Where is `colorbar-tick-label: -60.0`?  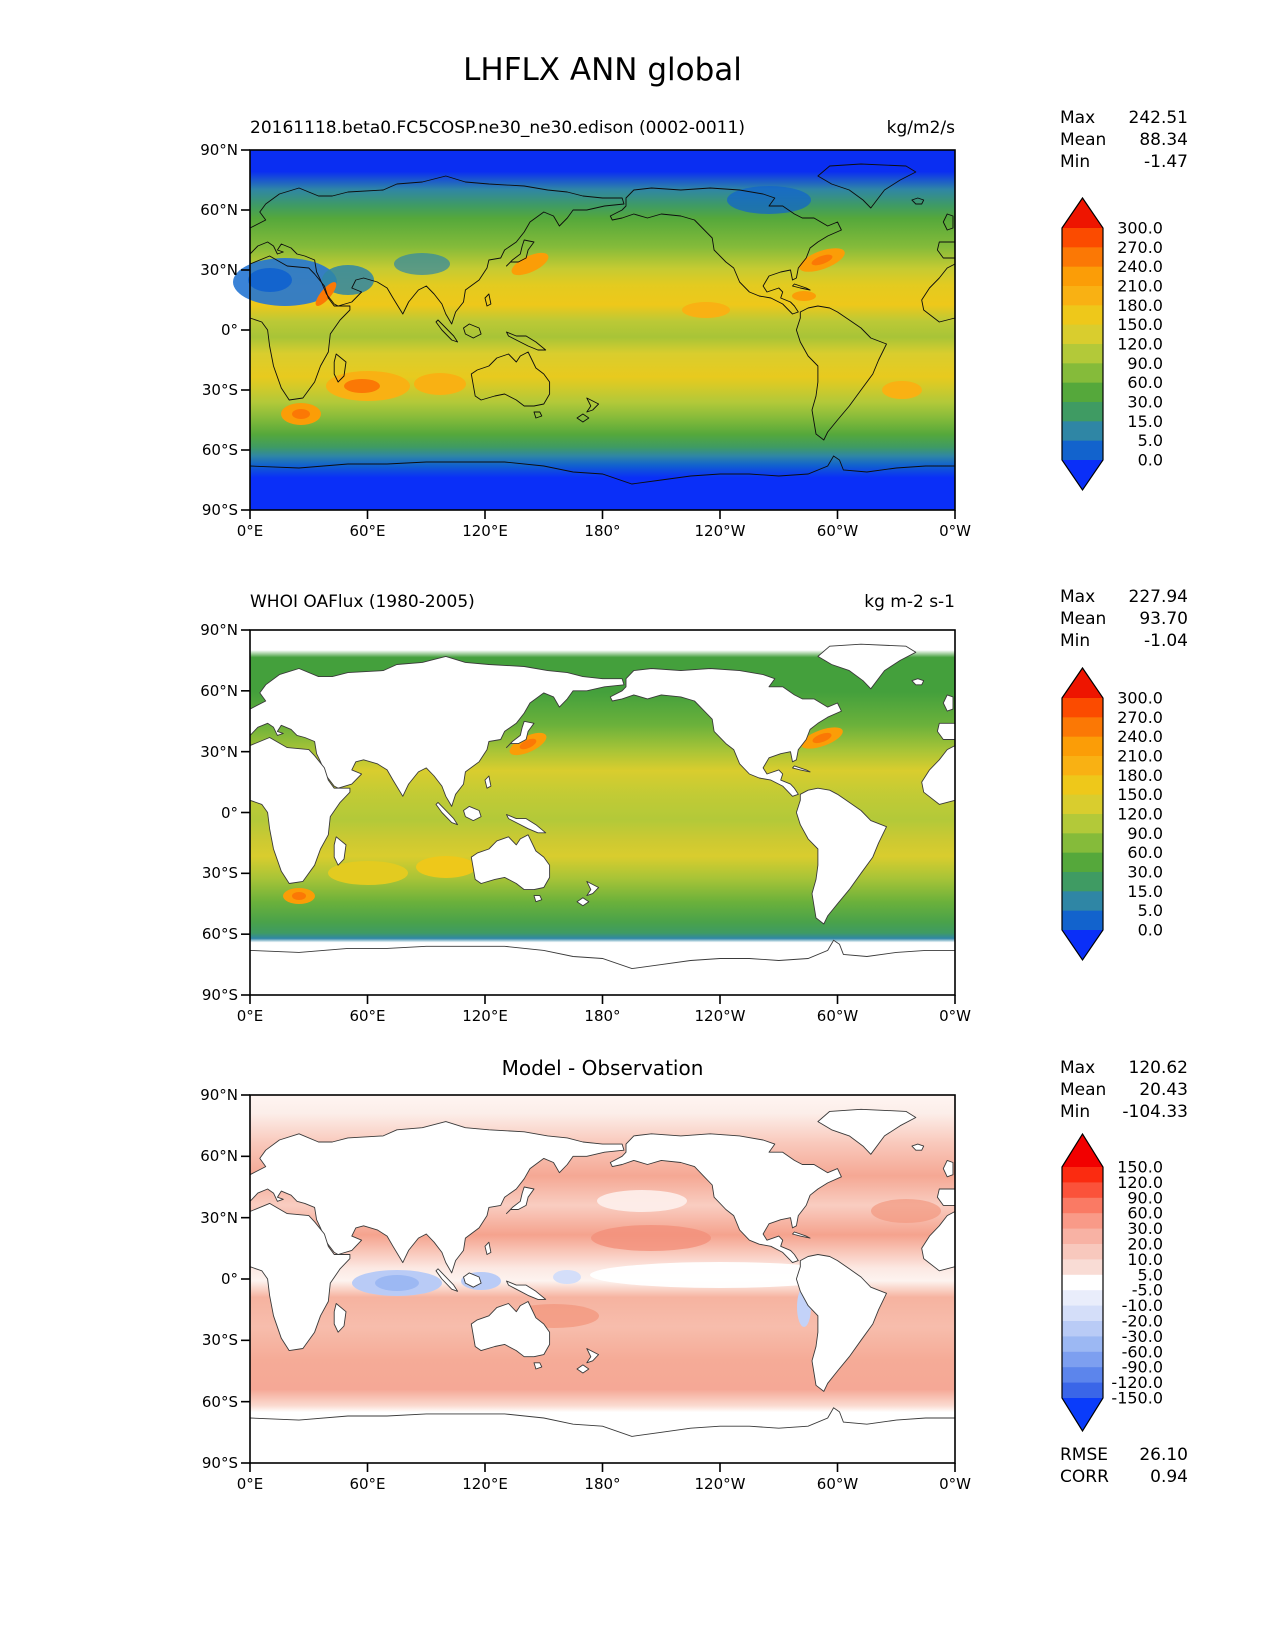 colorbar-tick-label: -60.0 is located at coordinates (1142, 1351).